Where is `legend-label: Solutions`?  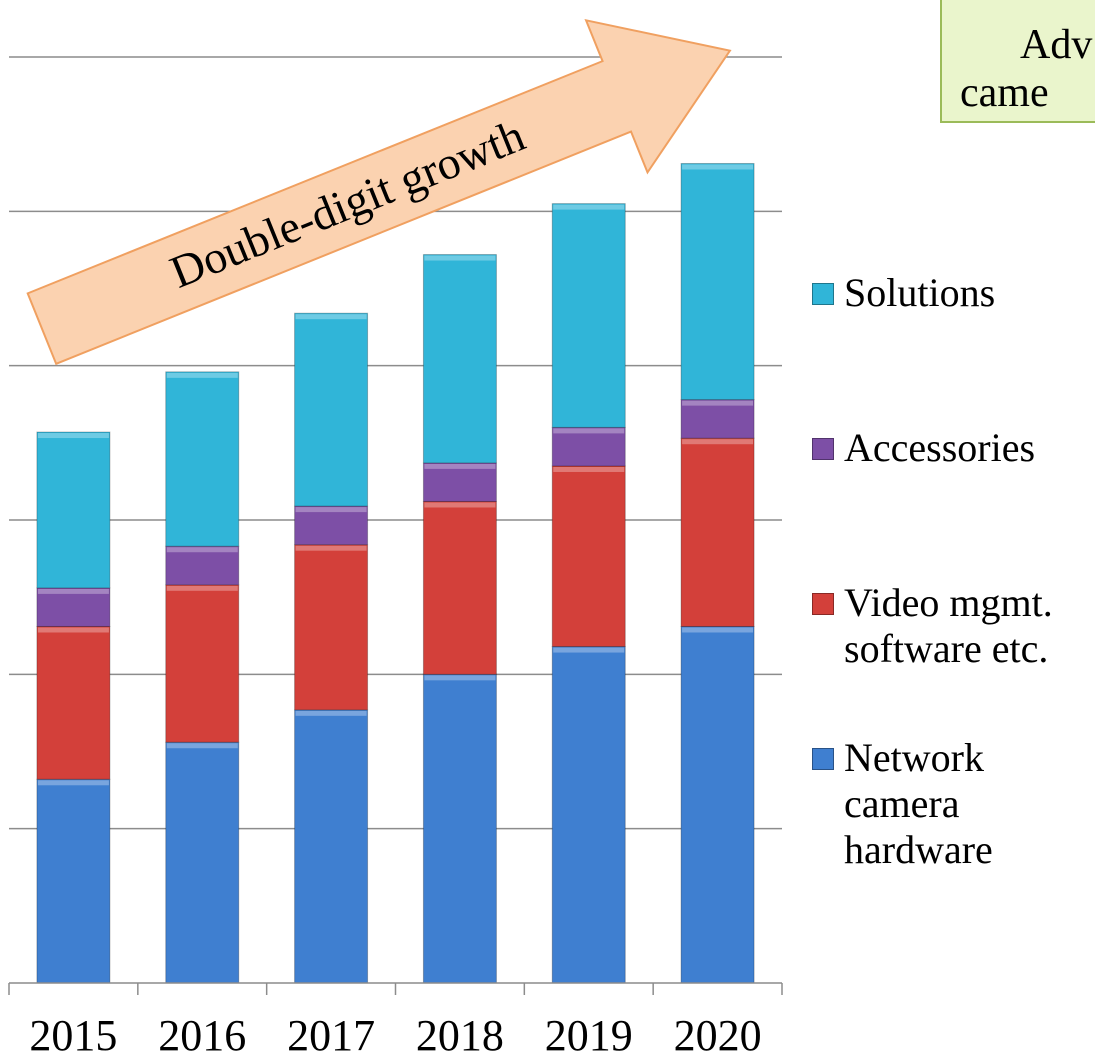 legend-label: Solutions is located at coordinates (920, 292).